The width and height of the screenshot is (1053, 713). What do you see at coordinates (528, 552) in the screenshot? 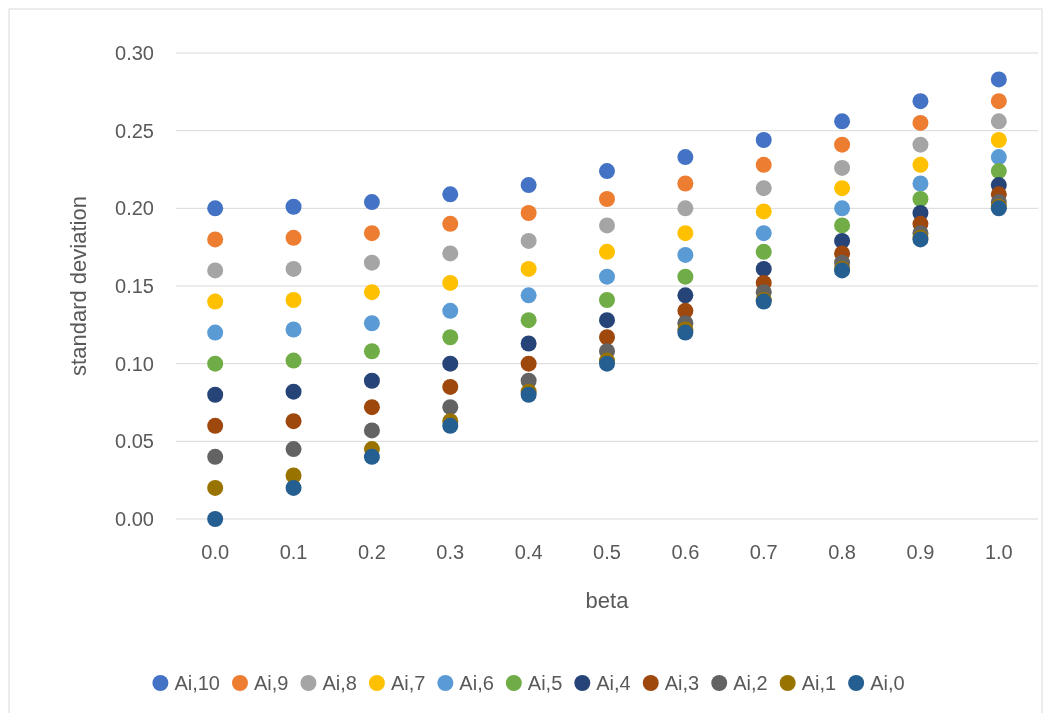
I see `x-tick-label: 0.4` at bounding box center [528, 552].